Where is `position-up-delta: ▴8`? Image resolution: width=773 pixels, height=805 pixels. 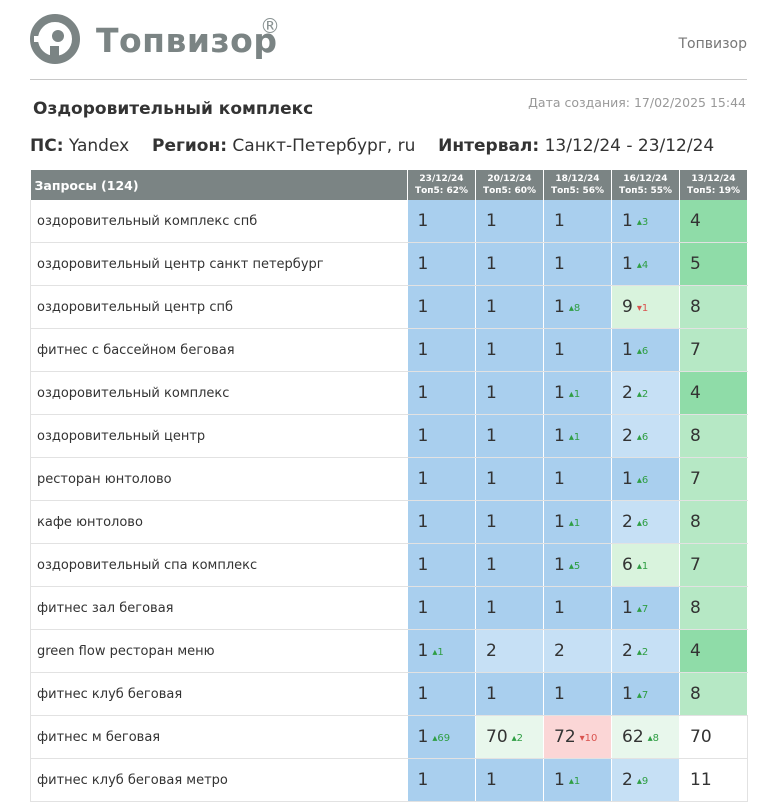
position-up-delta: ▴8 is located at coordinates (653, 738).